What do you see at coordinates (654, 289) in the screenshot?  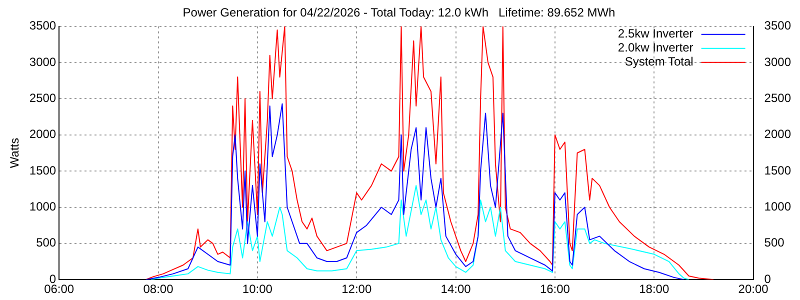 I see `x-tick-label: 18:00` at bounding box center [654, 289].